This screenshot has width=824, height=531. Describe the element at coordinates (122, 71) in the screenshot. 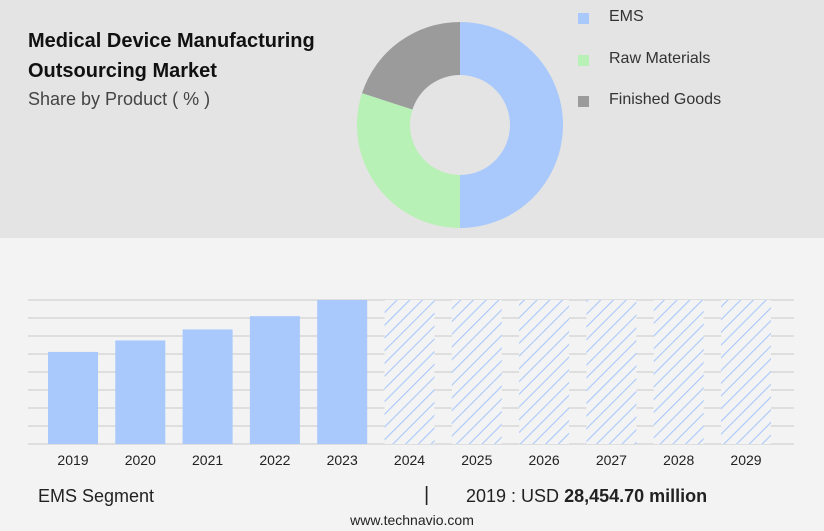

I see `chart-title-line2: Outsourcing Market` at that location.